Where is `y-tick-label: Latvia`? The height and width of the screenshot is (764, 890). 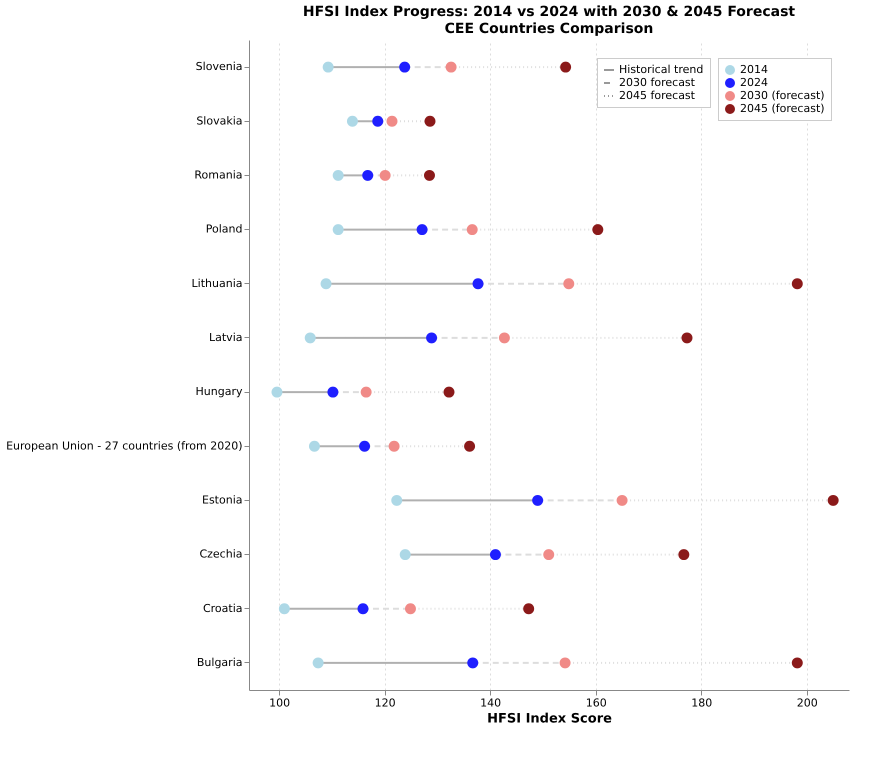 y-tick-label: Latvia is located at coordinates (225, 337).